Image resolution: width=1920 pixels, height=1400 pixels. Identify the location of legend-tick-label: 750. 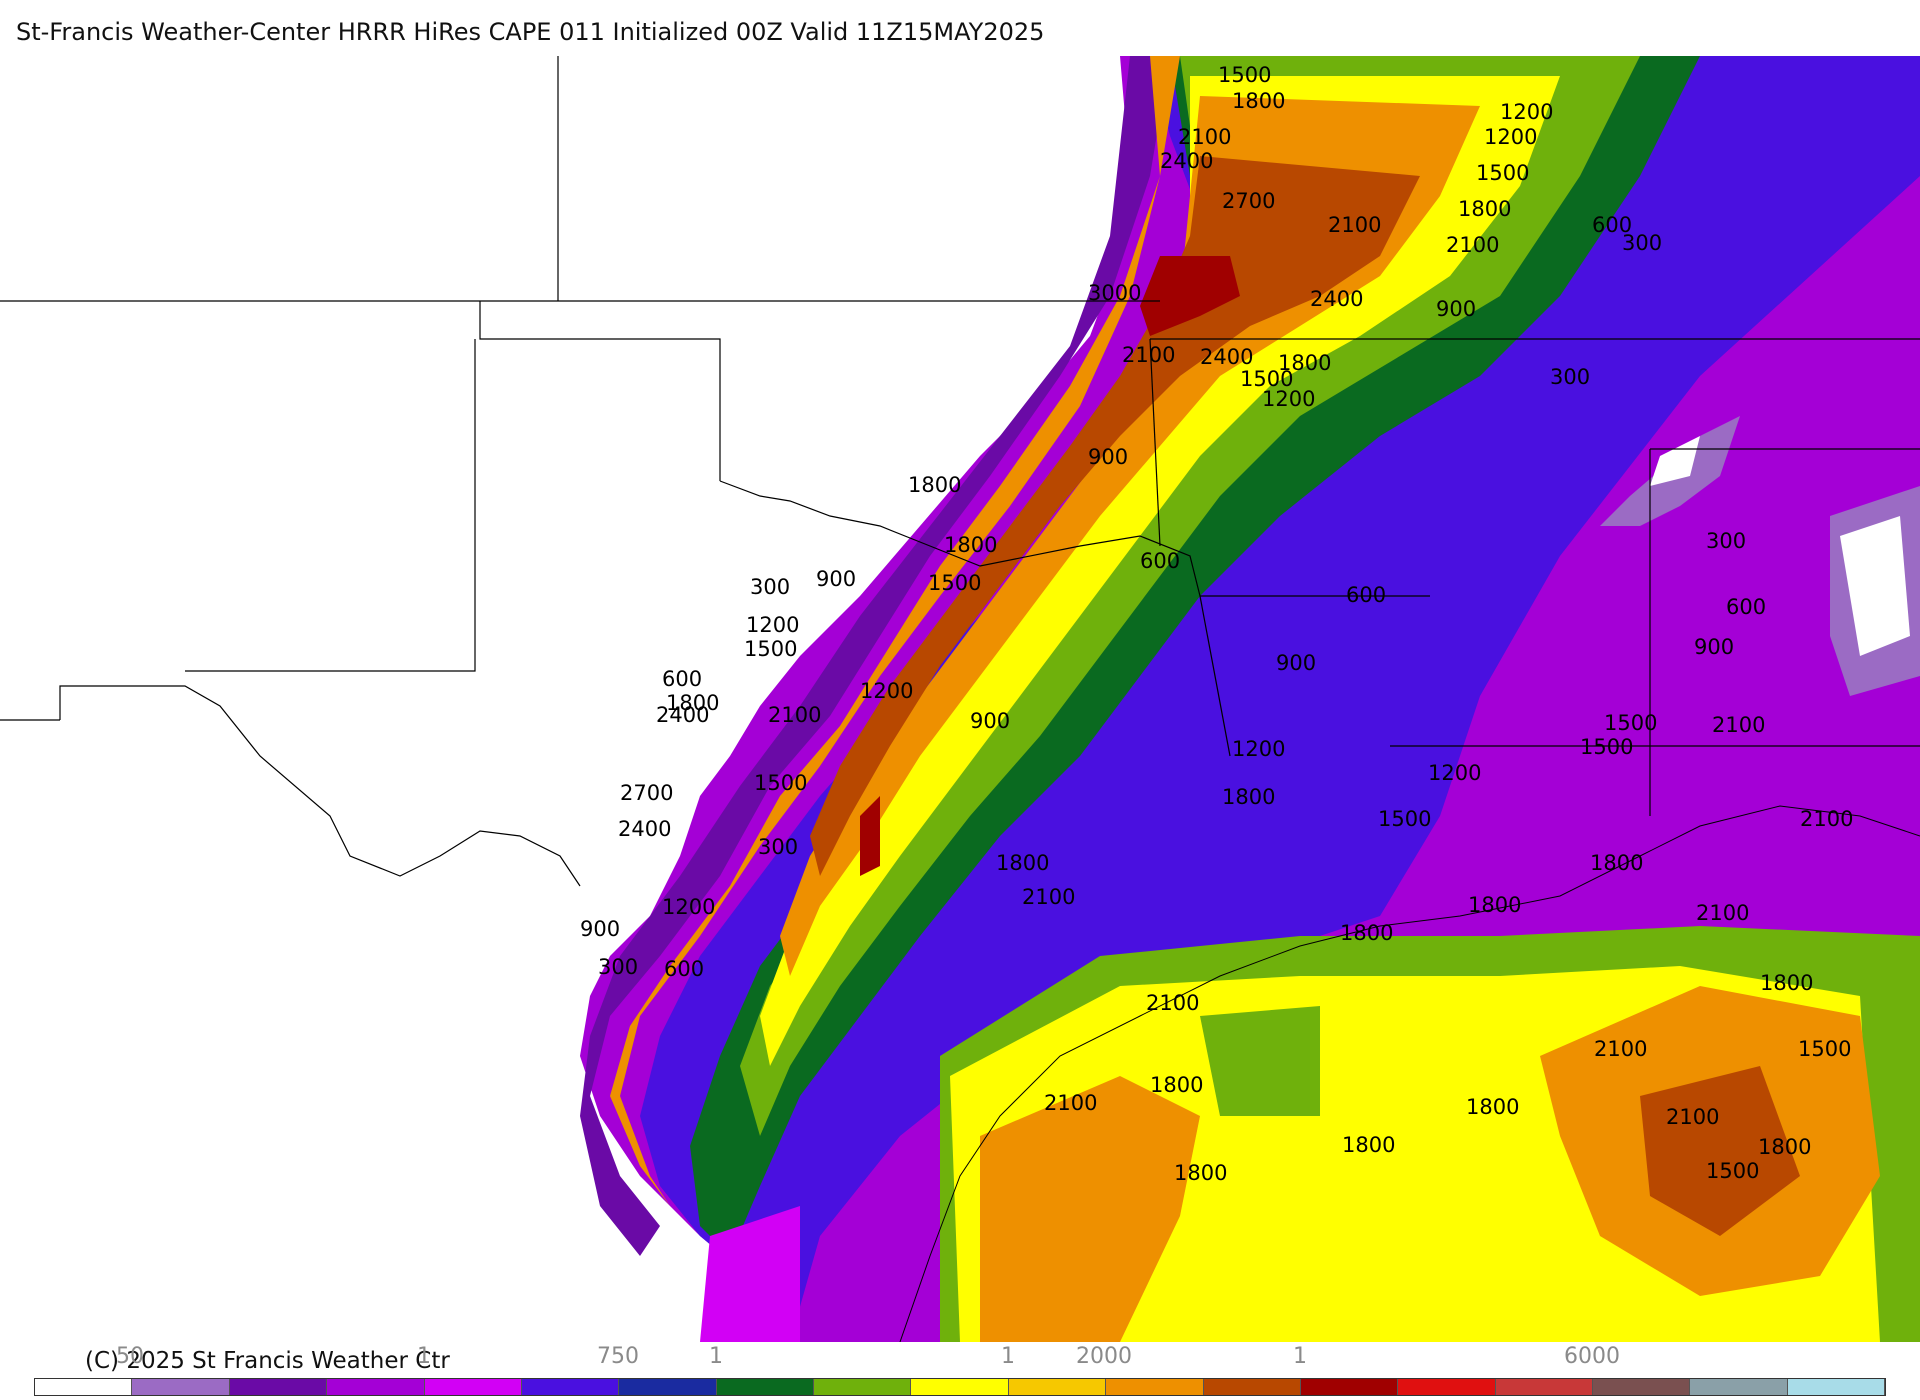
(618, 1356).